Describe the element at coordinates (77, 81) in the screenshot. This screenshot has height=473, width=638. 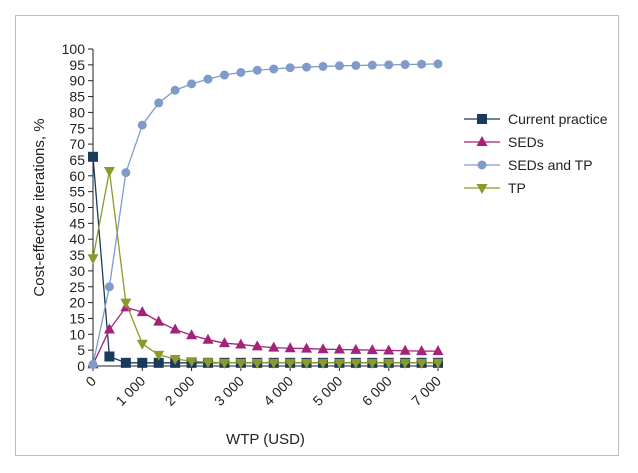
I see `y-tick-label: 90` at that location.